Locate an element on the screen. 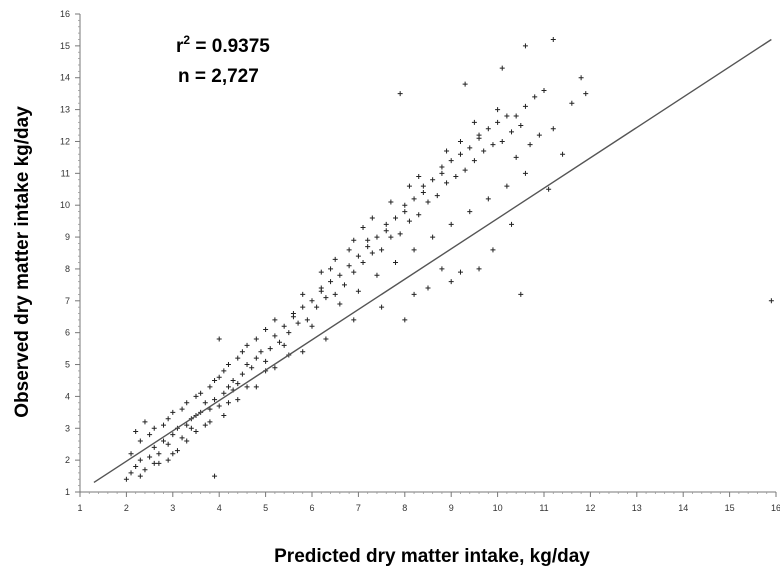 This screenshot has height=572, width=780. x-tick-label: 6 is located at coordinates (311, 508).